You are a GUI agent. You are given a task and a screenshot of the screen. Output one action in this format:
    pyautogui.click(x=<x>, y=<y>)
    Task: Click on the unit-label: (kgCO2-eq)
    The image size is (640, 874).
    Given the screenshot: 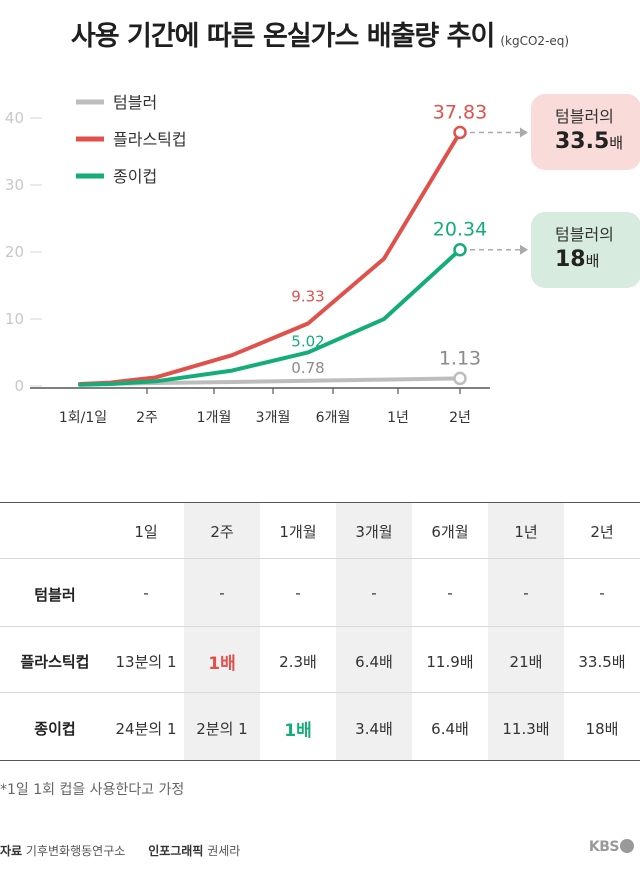 What is the action you would take?
    pyautogui.click(x=535, y=41)
    